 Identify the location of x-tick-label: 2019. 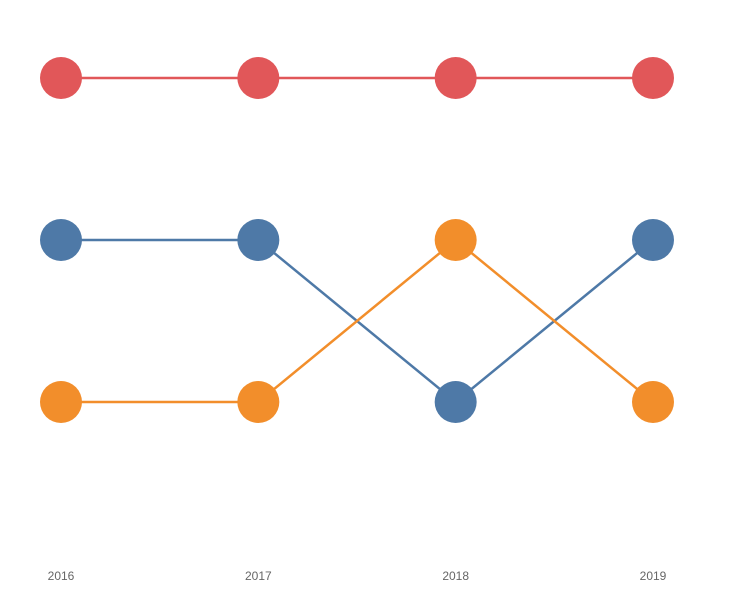
(653, 576).